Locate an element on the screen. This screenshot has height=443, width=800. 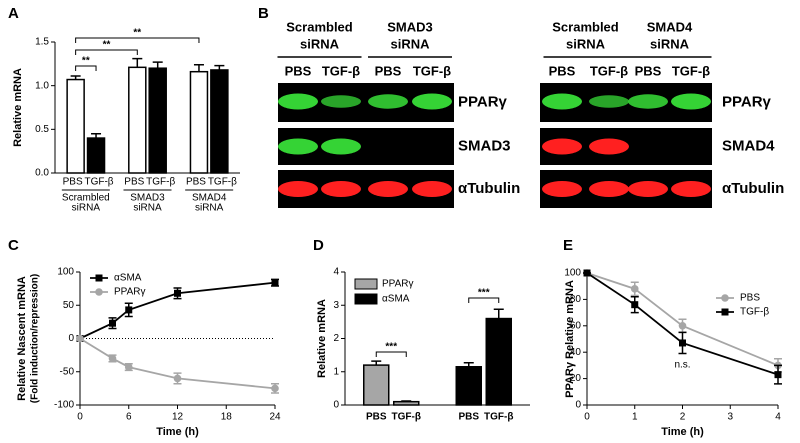
legend-label: PBS is located at coordinates (750, 298).